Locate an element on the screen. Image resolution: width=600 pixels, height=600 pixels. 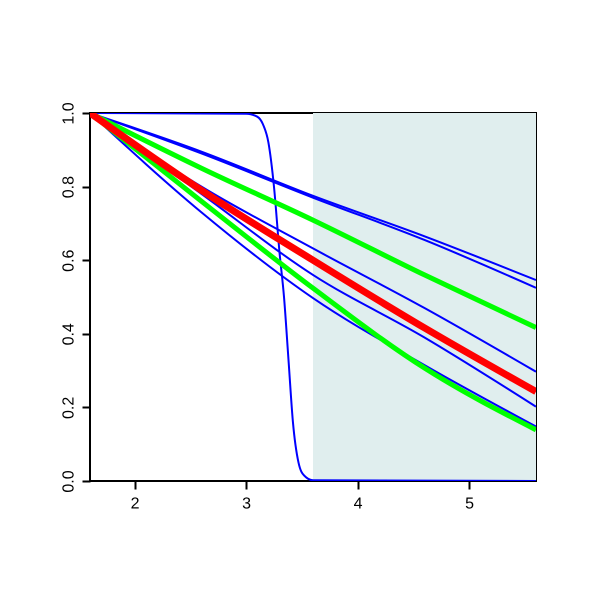
y-tick-label: 0.6 is located at coordinates (69, 260).